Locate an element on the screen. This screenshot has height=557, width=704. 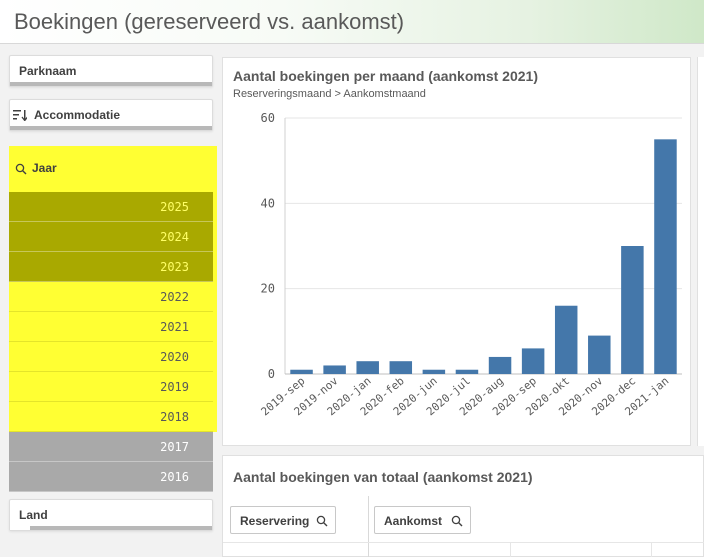
bar-2020-nov is located at coordinates (599, 354).